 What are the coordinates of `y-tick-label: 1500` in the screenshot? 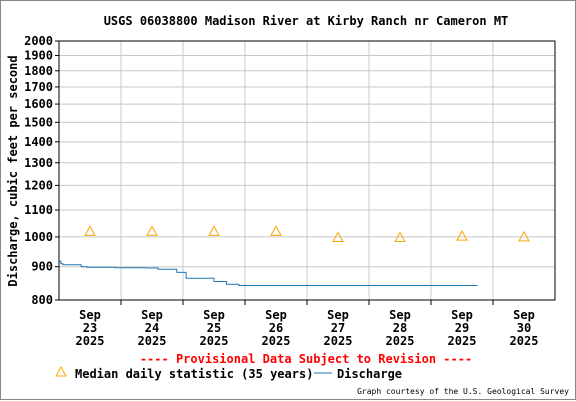 It's located at (38, 122).